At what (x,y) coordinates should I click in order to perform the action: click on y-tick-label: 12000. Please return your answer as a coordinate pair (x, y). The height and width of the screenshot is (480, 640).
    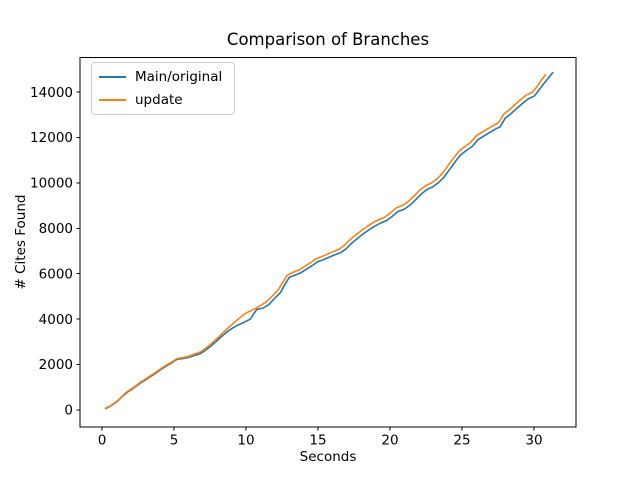
    Looking at the image, I should click on (51, 138).